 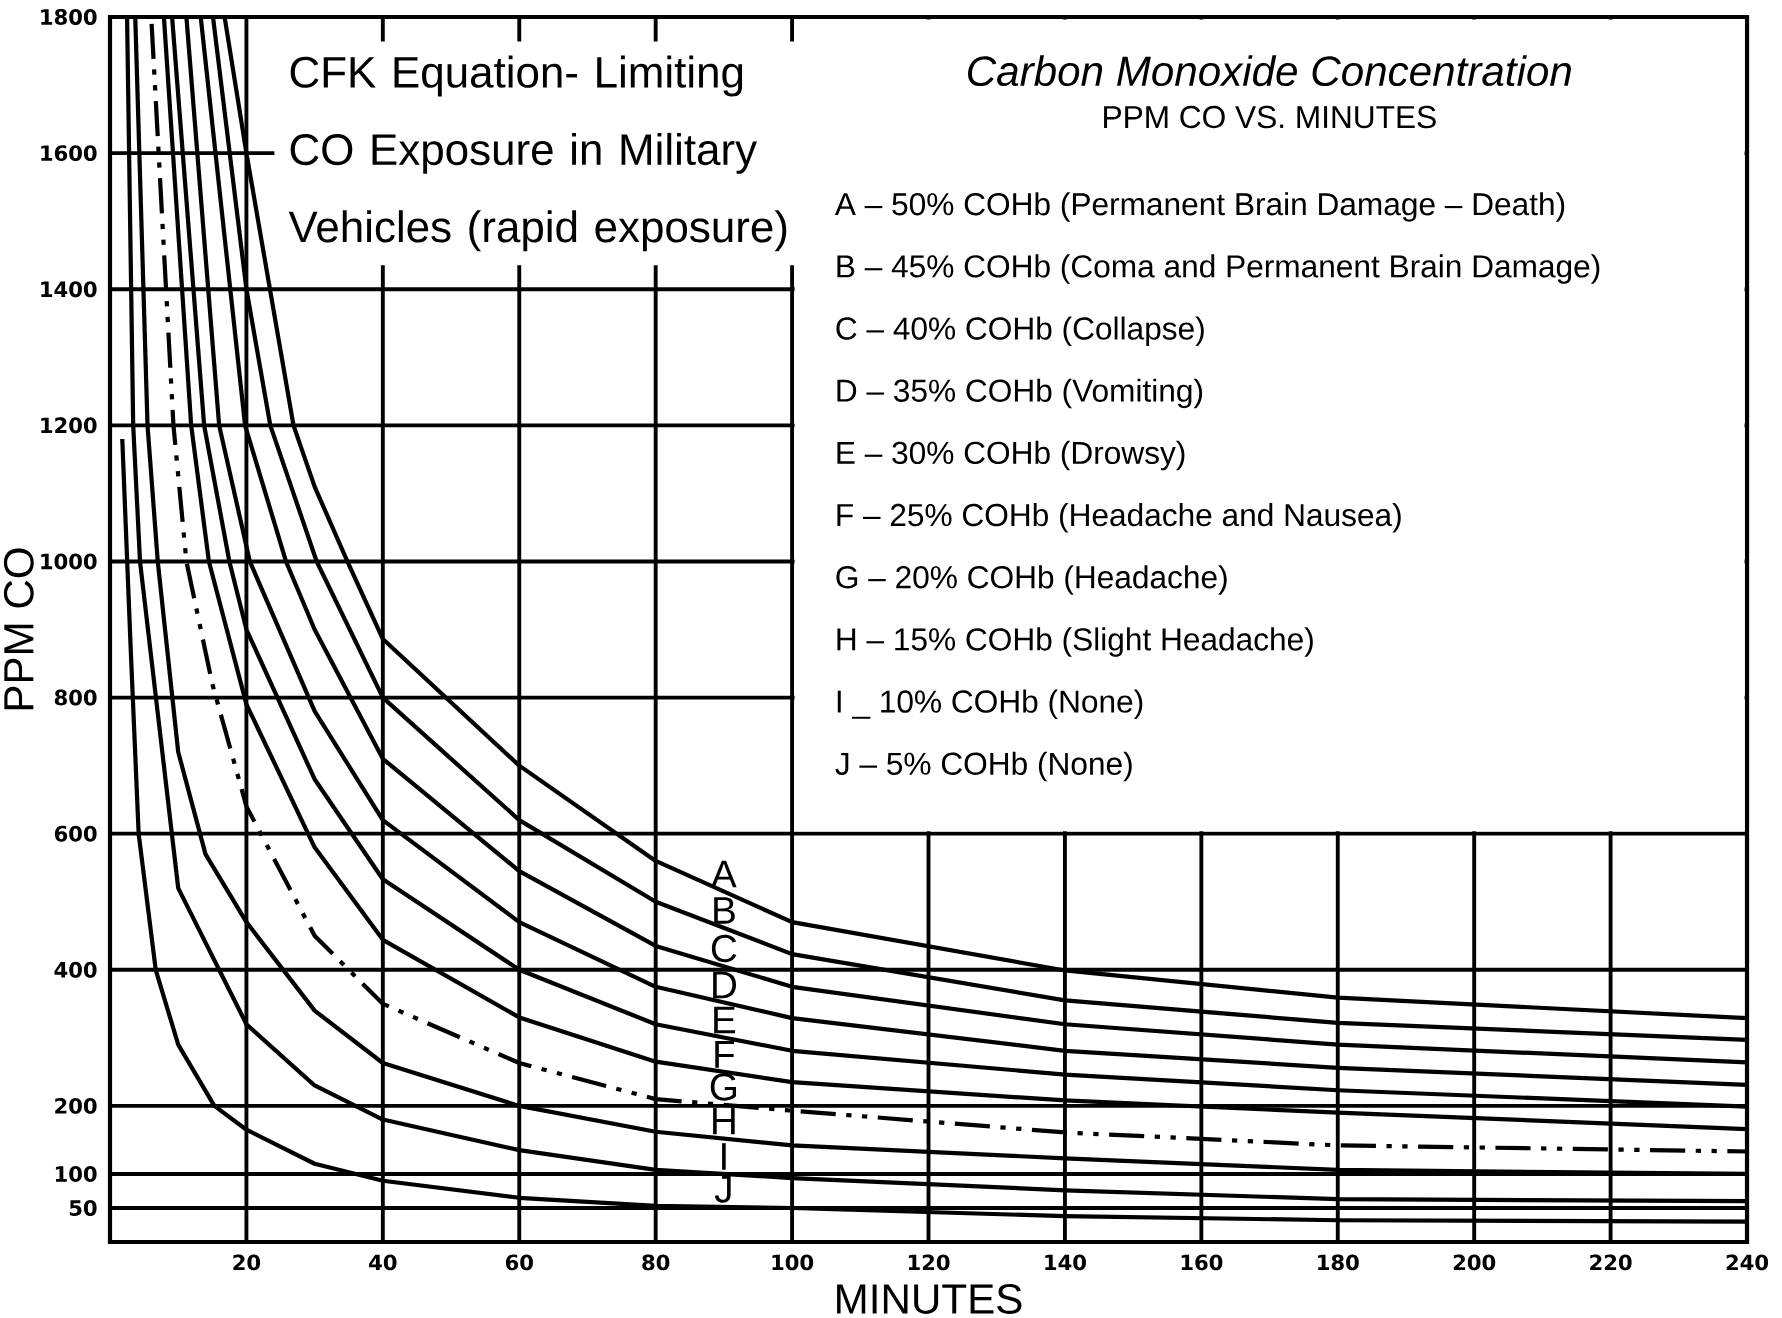 I want to click on annotation: D – 35% COHb (Vomiting), so click(x=1020, y=393).